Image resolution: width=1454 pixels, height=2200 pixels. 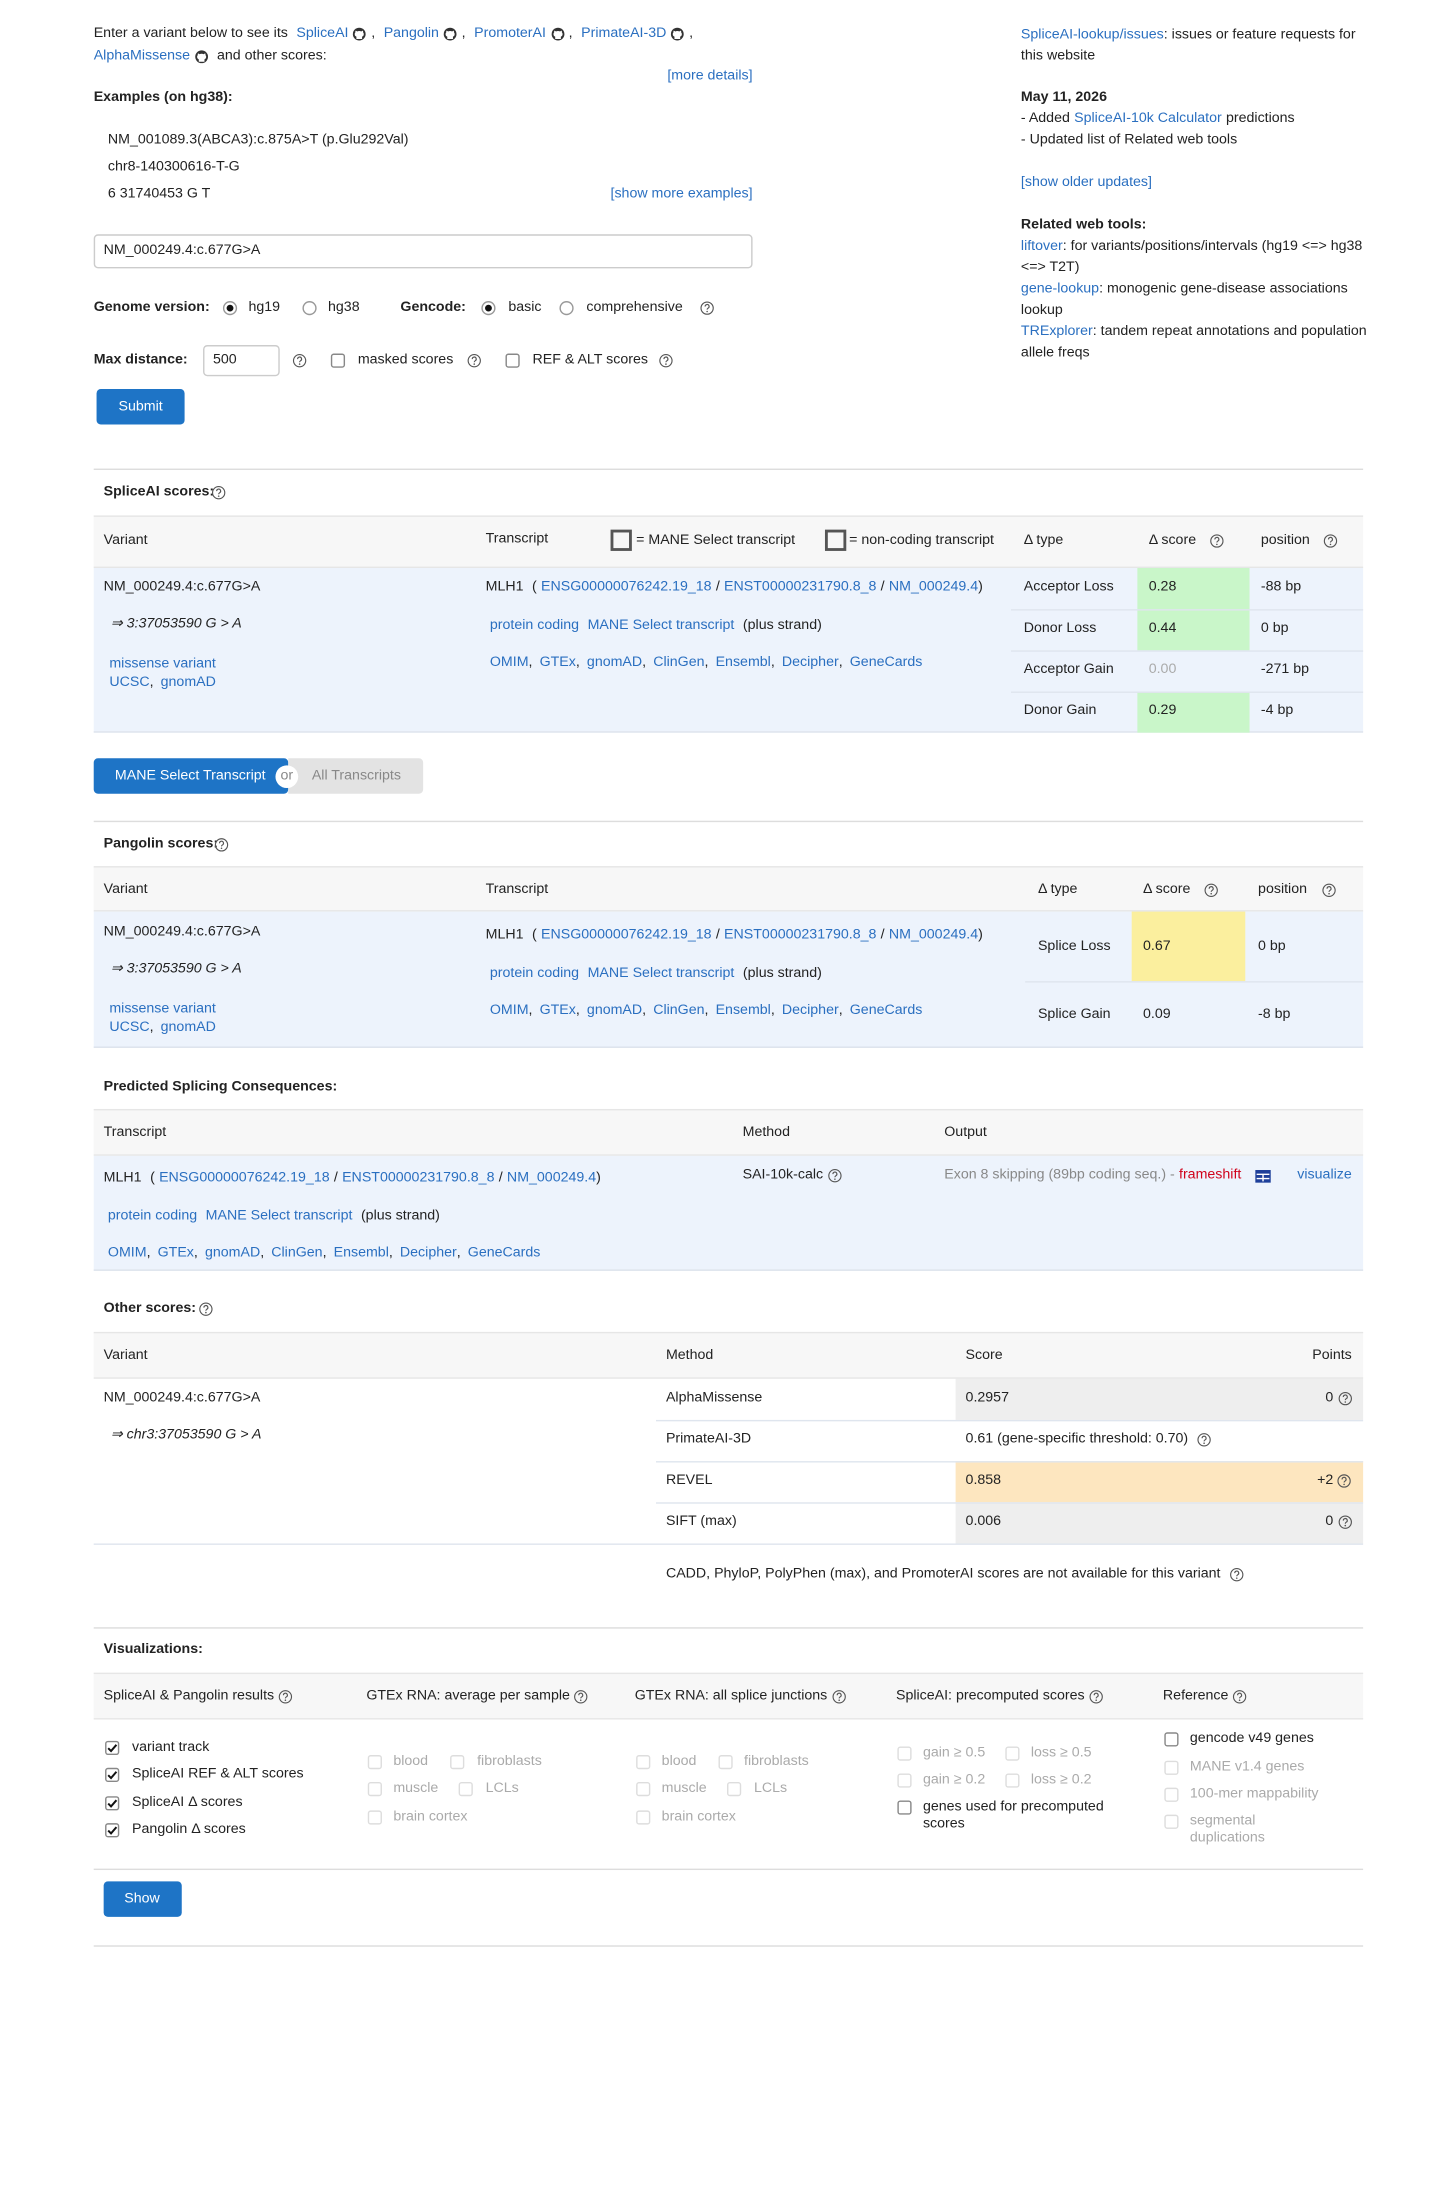 What do you see at coordinates (1056, 331) in the screenshot?
I see `link: TRExplorer` at bounding box center [1056, 331].